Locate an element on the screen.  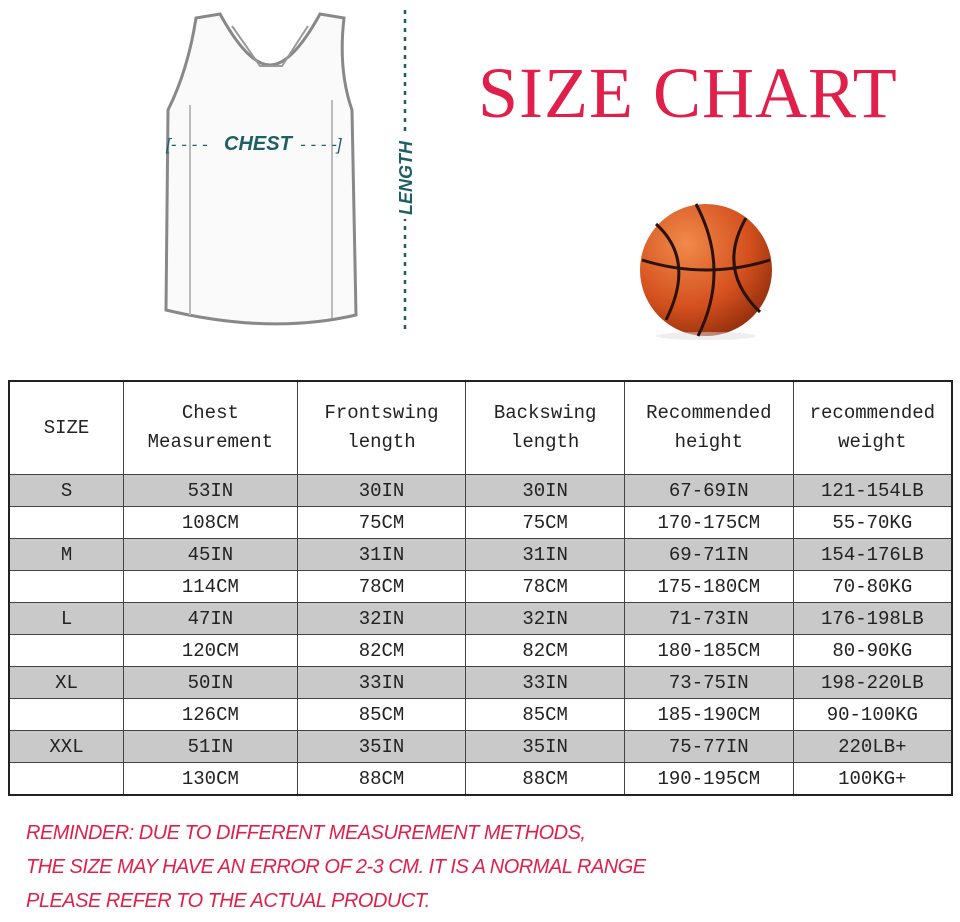
table-cell: 69-71IN is located at coordinates (708, 554).